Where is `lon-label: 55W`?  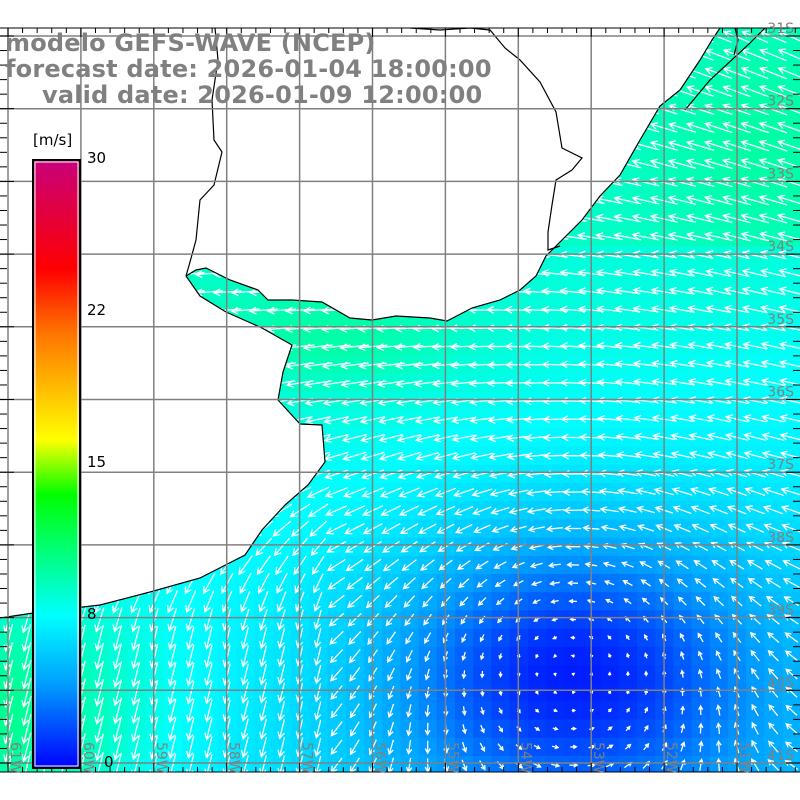 lon-label: 55W is located at coordinates (452, 758).